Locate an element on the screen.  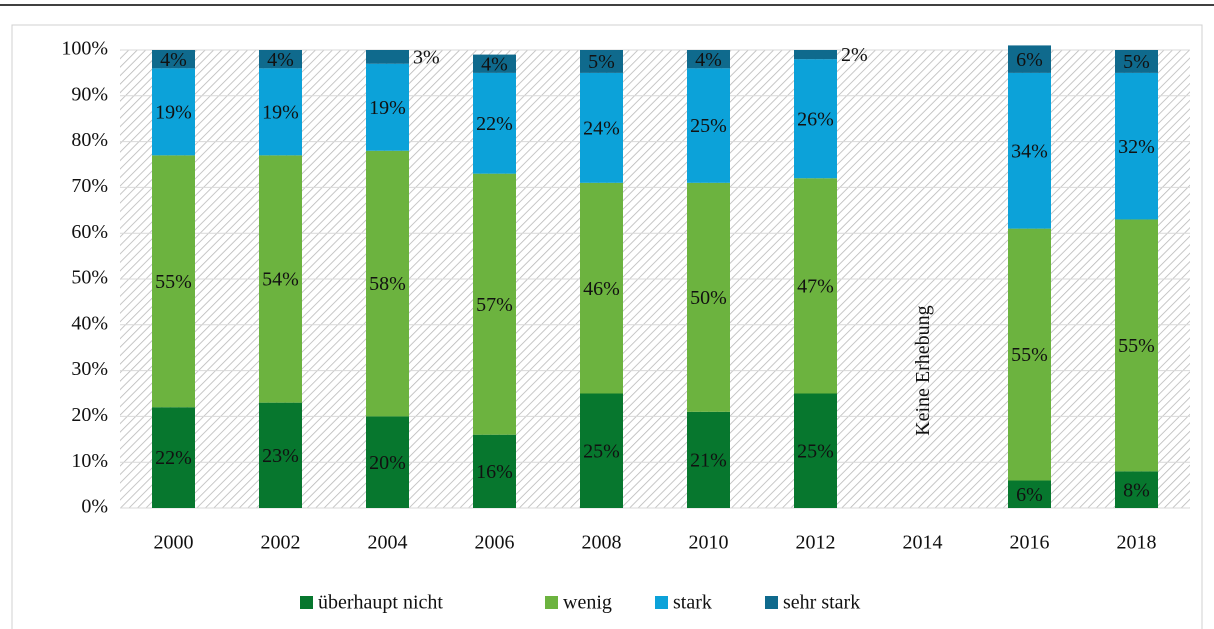
data-label: 23% is located at coordinates (280, 456).